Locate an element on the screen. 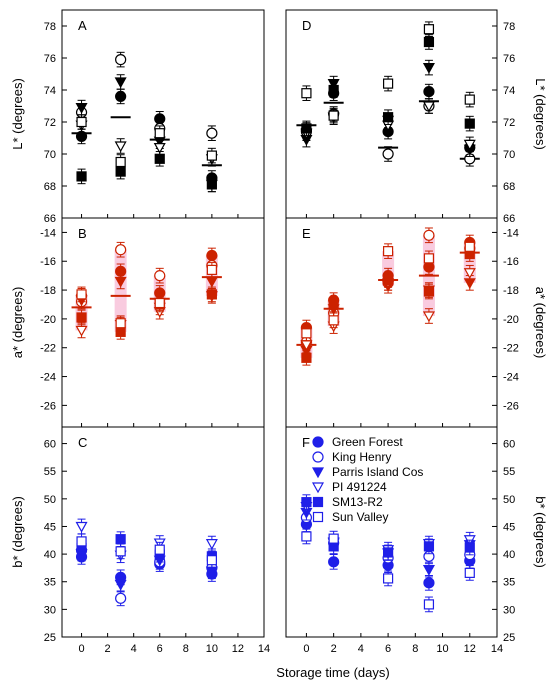 This screenshot has height=685, width=550. y-tick-label: 35 is located at coordinates (509, 583).